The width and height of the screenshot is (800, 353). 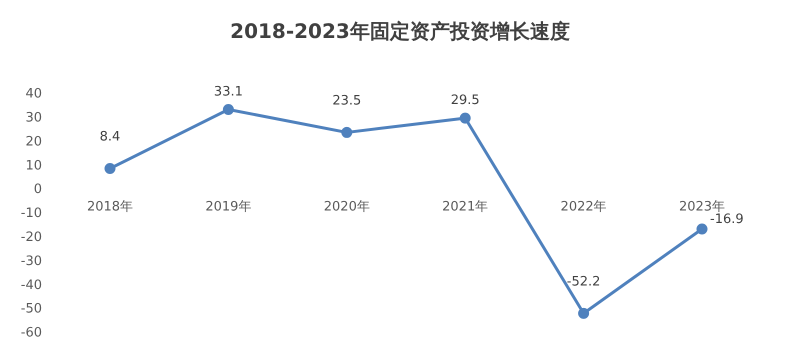 What do you see at coordinates (31, 238) in the screenshot?
I see `y-tick-label: -20` at bounding box center [31, 238].